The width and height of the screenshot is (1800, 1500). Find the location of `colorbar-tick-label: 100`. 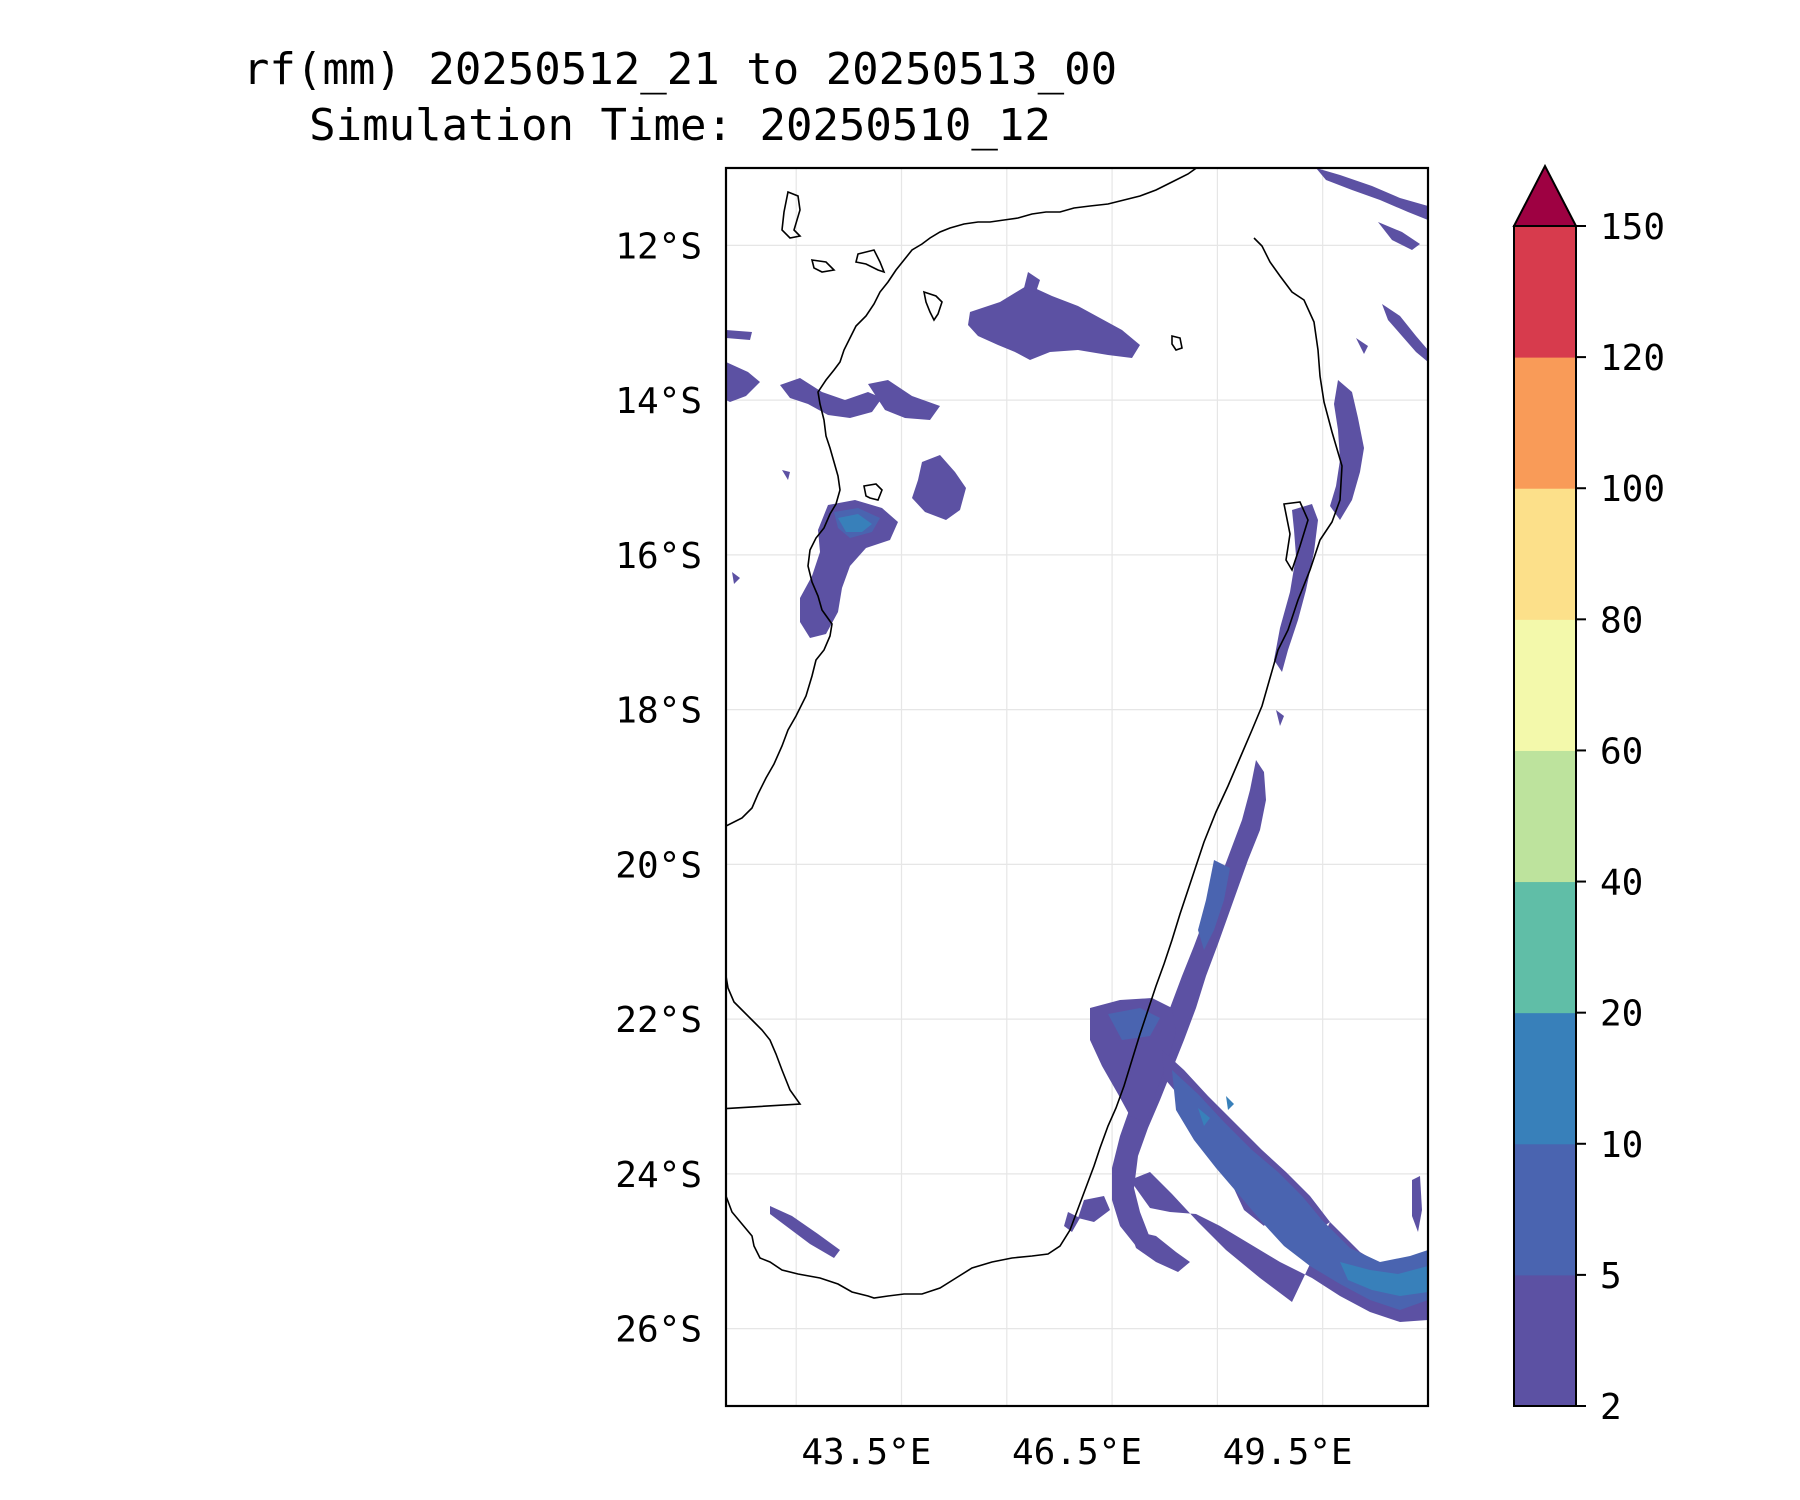

colorbar-tick-label: 100 is located at coordinates (1632, 489).